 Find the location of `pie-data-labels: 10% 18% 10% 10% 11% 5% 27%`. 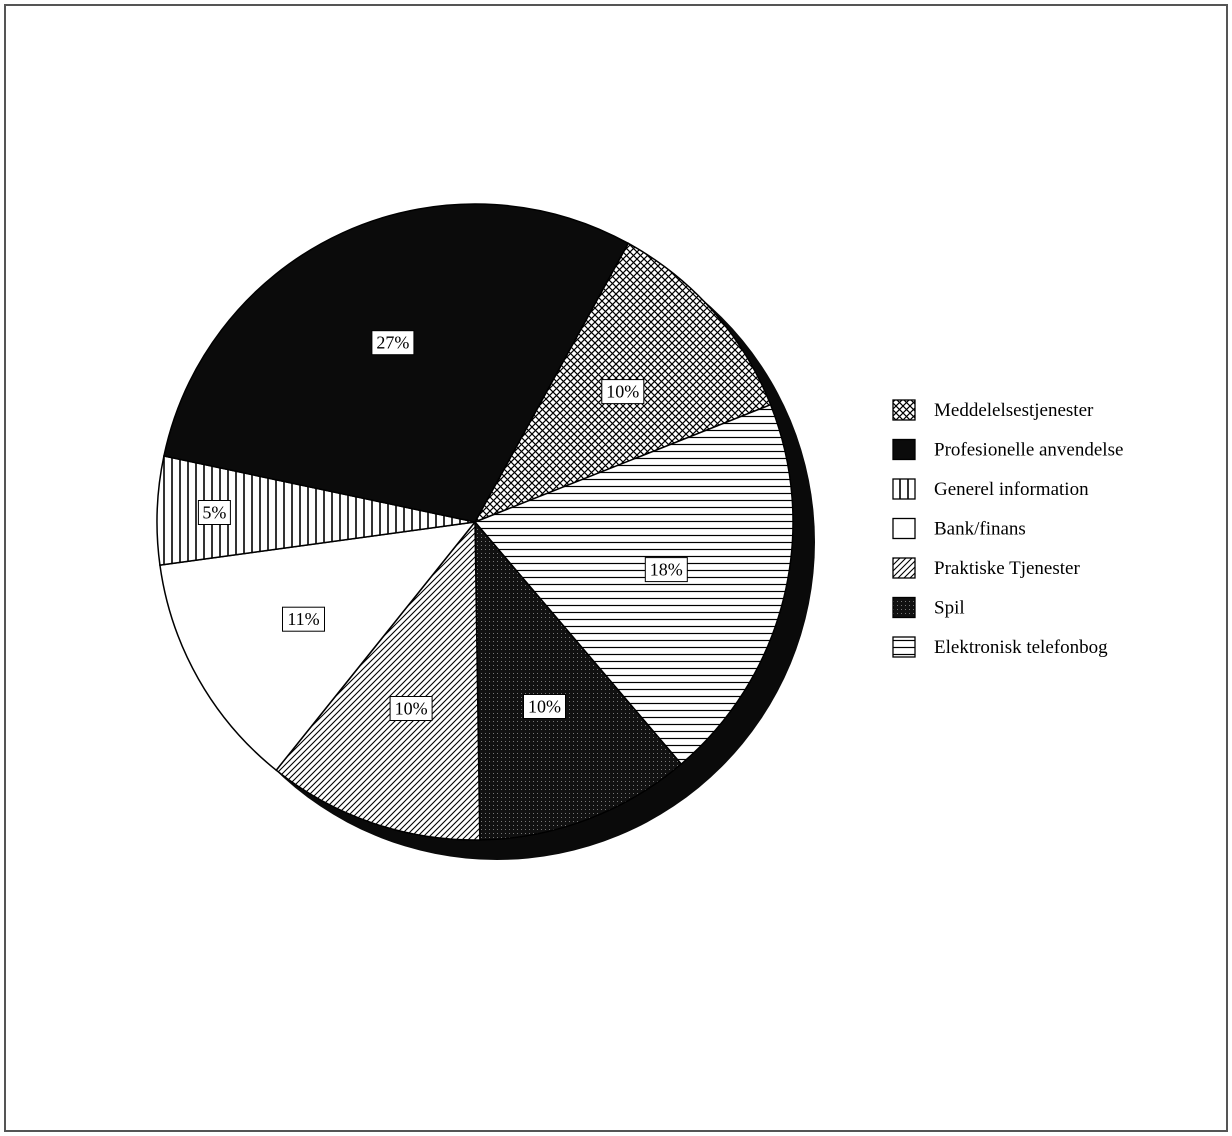

pie-data-labels: 10% 18% 10% 10% 11% 5% 27% is located at coordinates (442, 525).